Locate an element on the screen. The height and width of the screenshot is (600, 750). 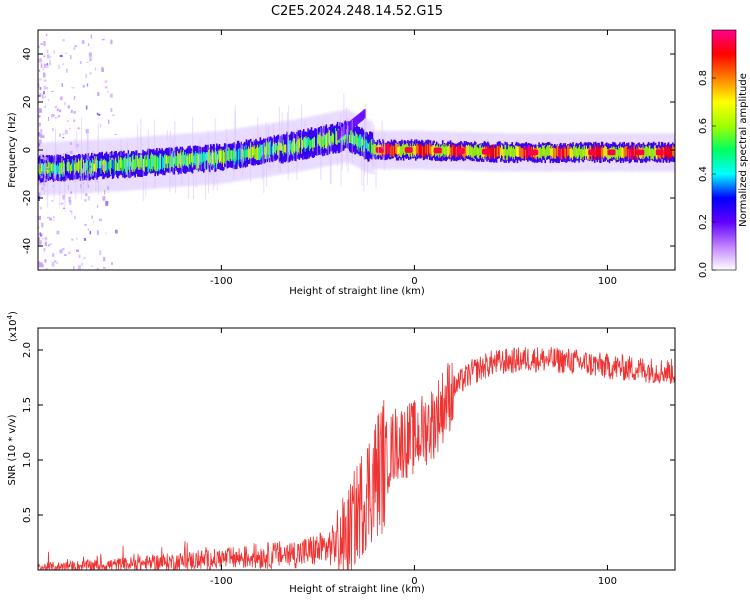
ridge-spur is located at coordinates (362, 116).